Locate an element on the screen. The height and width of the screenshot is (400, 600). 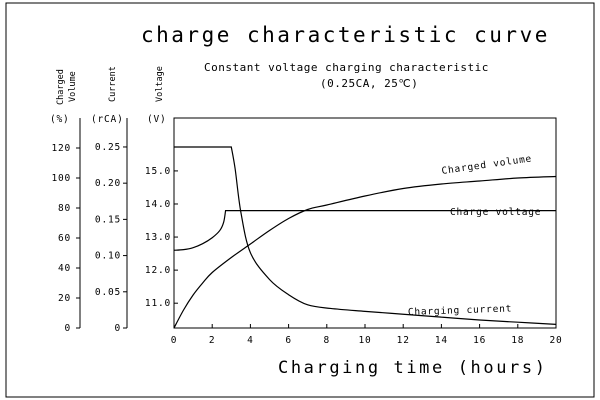
y-tick-label: 0.05 is located at coordinates (108, 292).